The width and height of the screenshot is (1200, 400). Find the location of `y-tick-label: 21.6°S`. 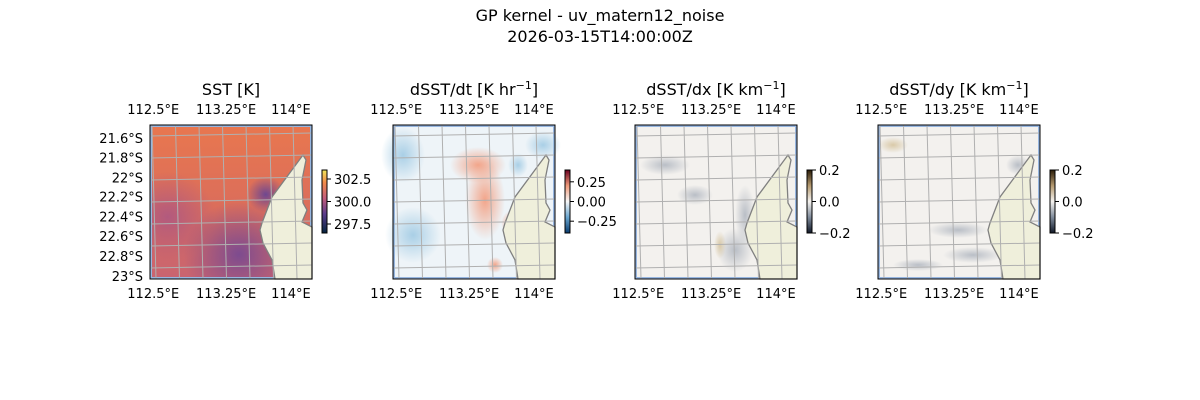

y-tick-label: 21.6°S is located at coordinates (121, 139).